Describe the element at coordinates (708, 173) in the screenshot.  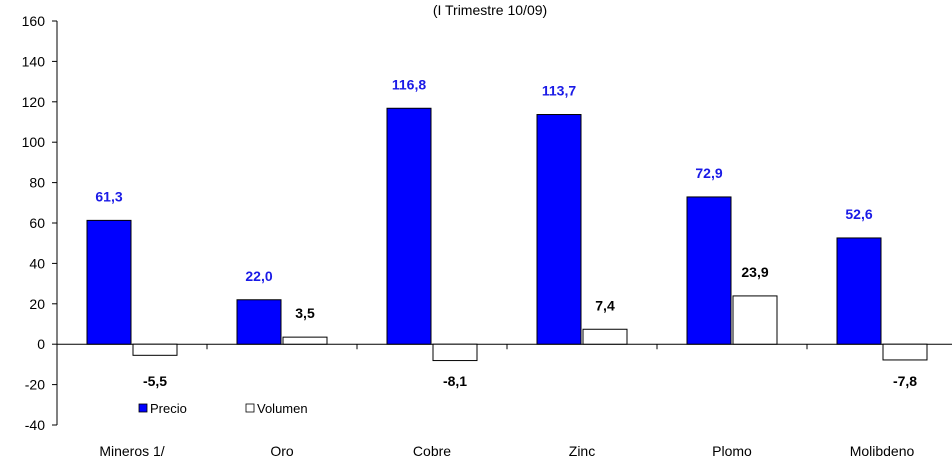
I see `data-label-precio: 72,9` at that location.